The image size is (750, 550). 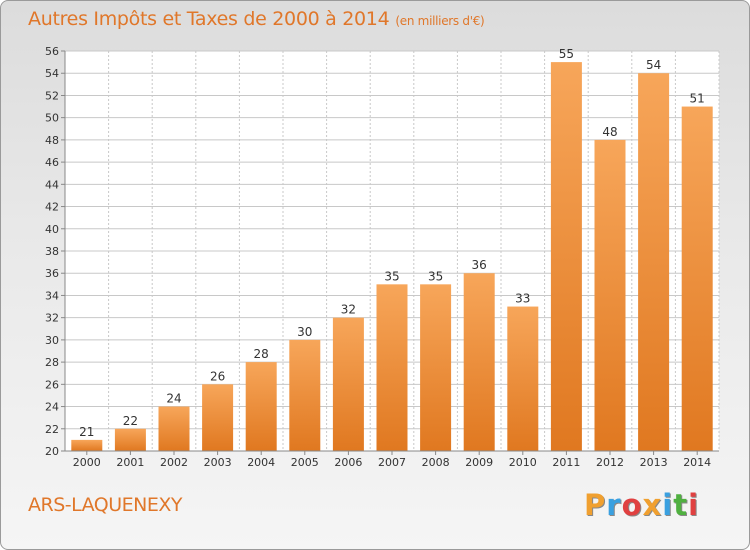 What do you see at coordinates (52, 95) in the screenshot?
I see `y-tick-label: 52` at bounding box center [52, 95].